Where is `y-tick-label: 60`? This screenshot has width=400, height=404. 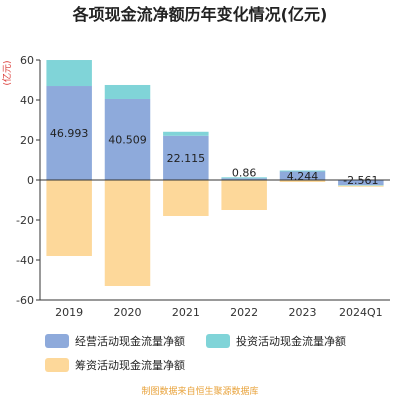 y-tick-label: 60 is located at coordinates (27, 60).